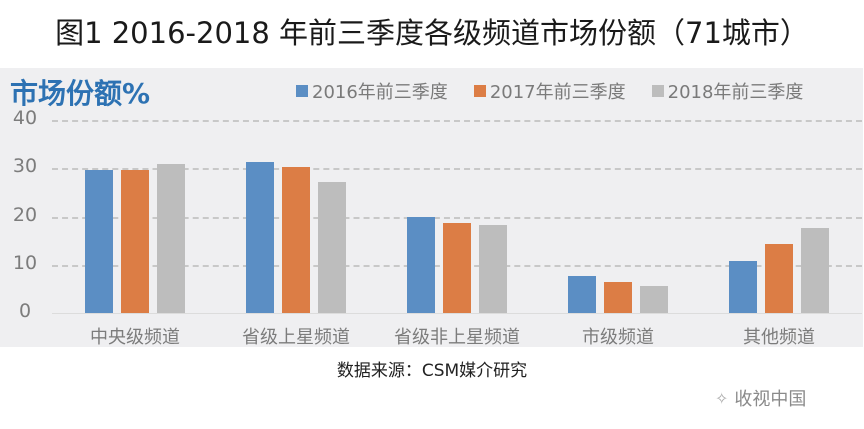  What do you see at coordinates (380, 92) in the screenshot?
I see `legend-label: 2016年前三季度` at bounding box center [380, 92].